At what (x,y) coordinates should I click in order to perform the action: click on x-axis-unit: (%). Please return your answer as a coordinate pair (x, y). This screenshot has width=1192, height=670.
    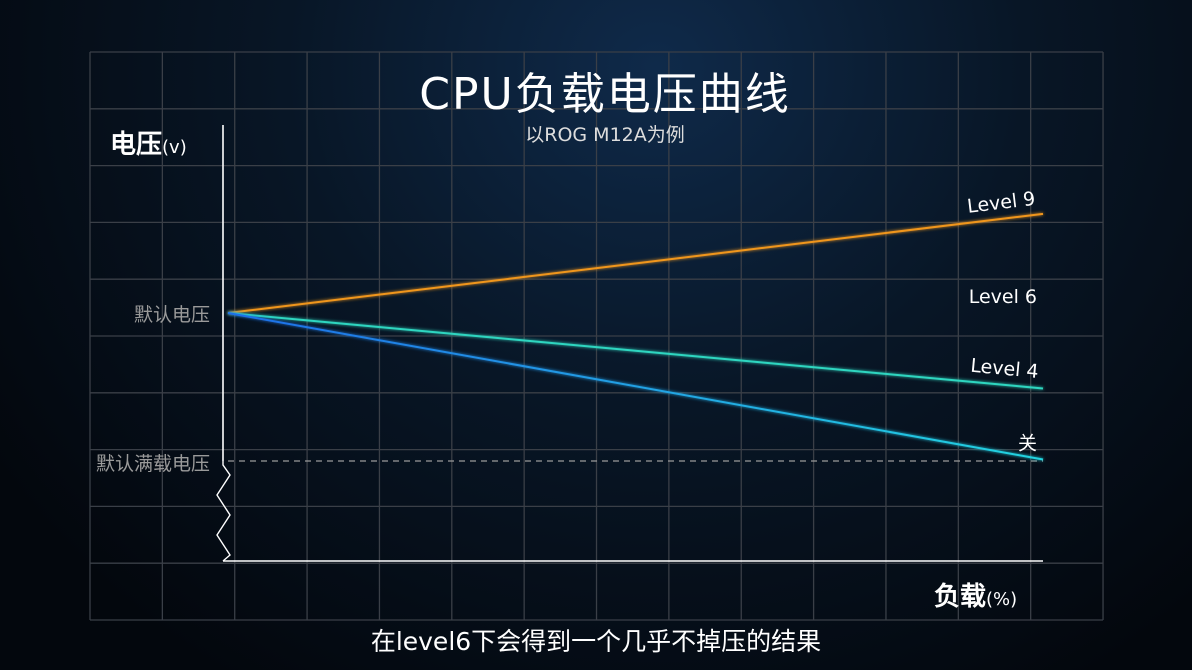
    Looking at the image, I should click on (1002, 599).